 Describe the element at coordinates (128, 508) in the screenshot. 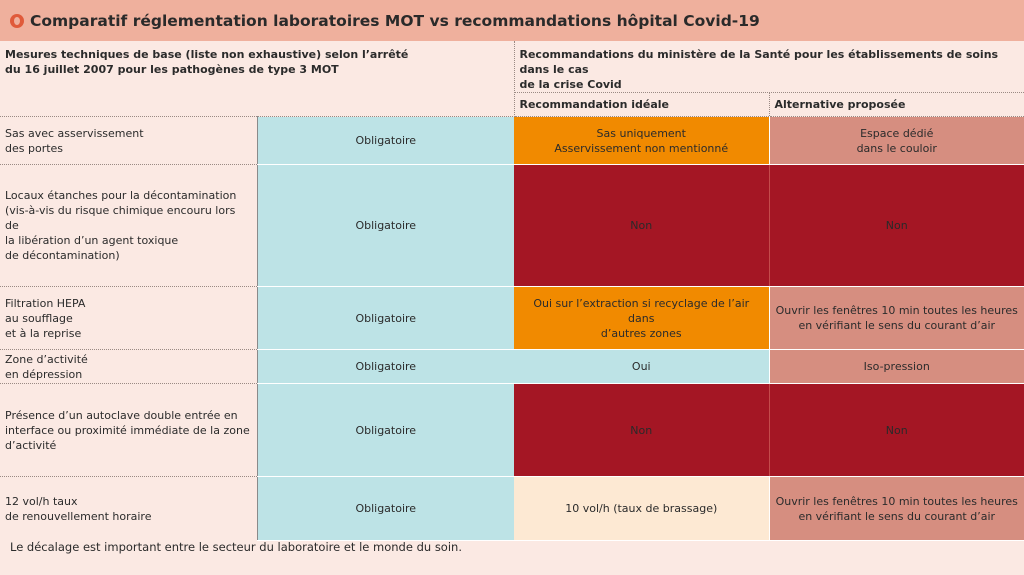

I see `row-label: 12 vol/h taux de renouvellement horaire` at that location.